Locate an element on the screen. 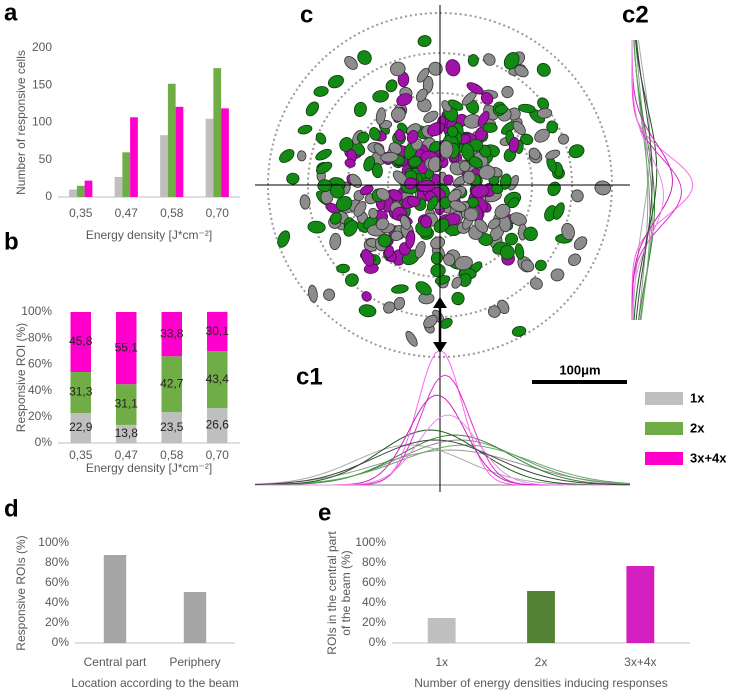 The image size is (755, 700). x-tick-label: 0,35 is located at coordinates (81, 213).